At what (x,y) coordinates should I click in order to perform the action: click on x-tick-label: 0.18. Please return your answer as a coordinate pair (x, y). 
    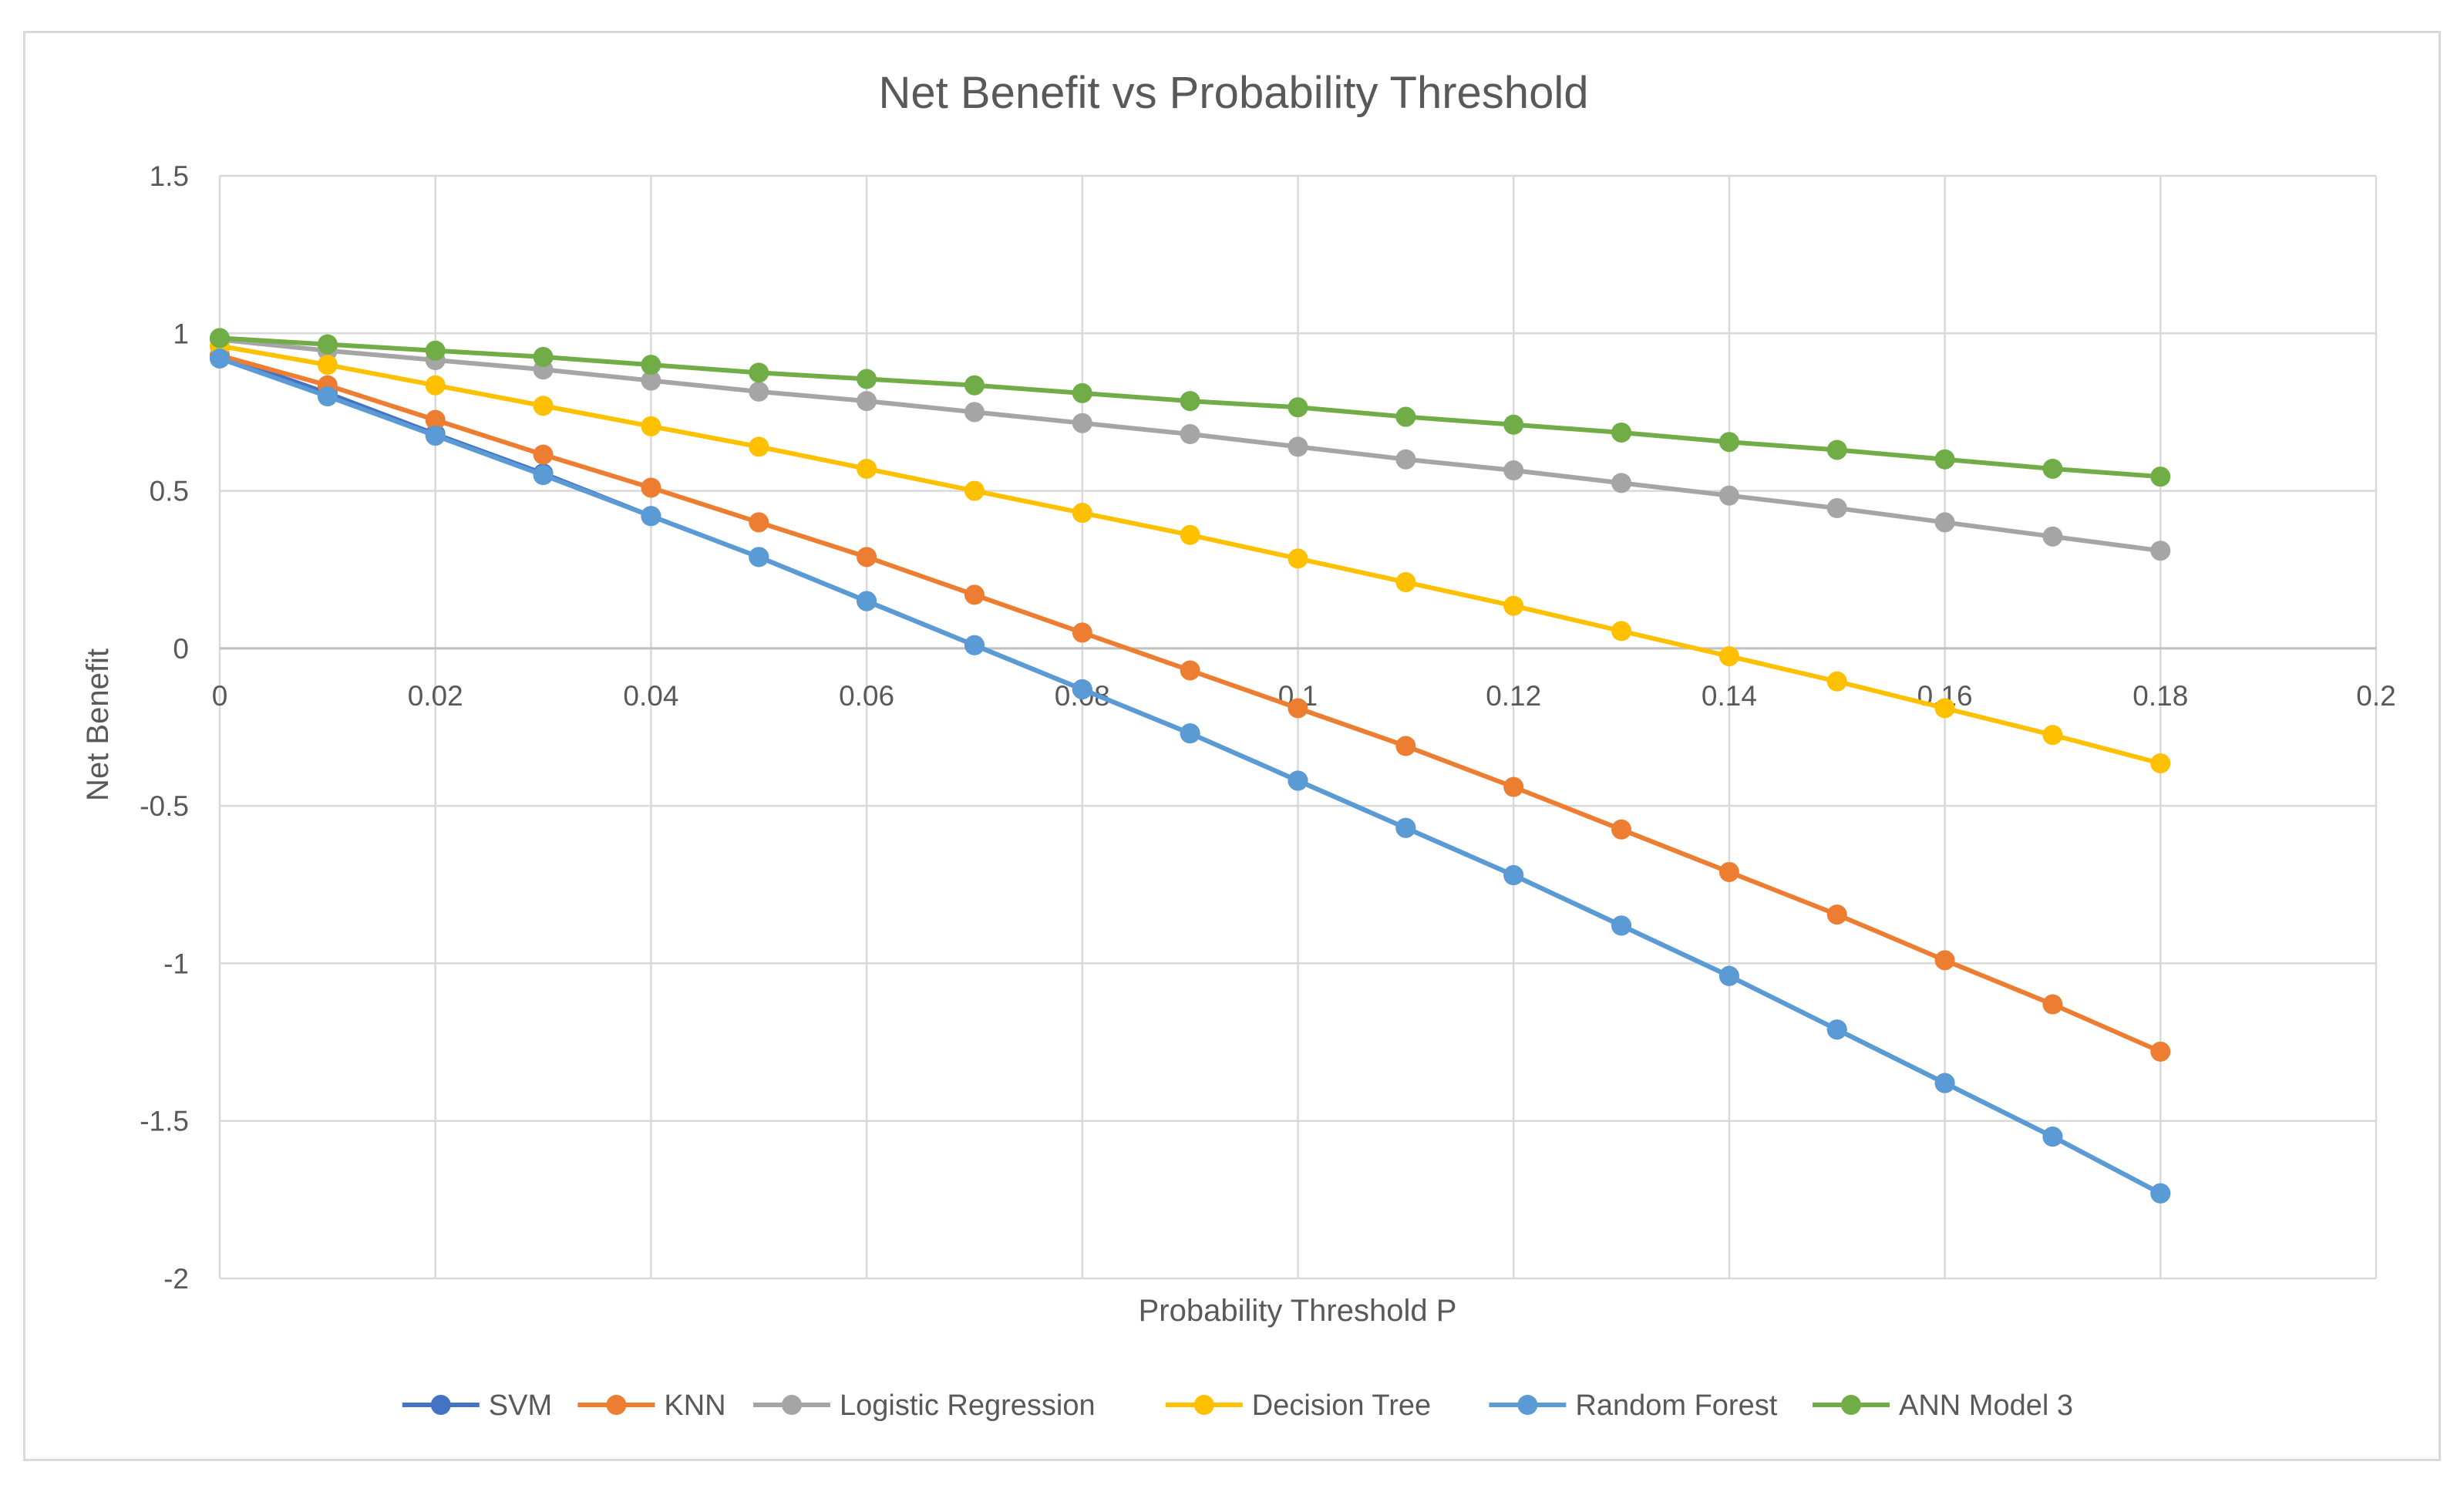
    Looking at the image, I should click on (2160, 696).